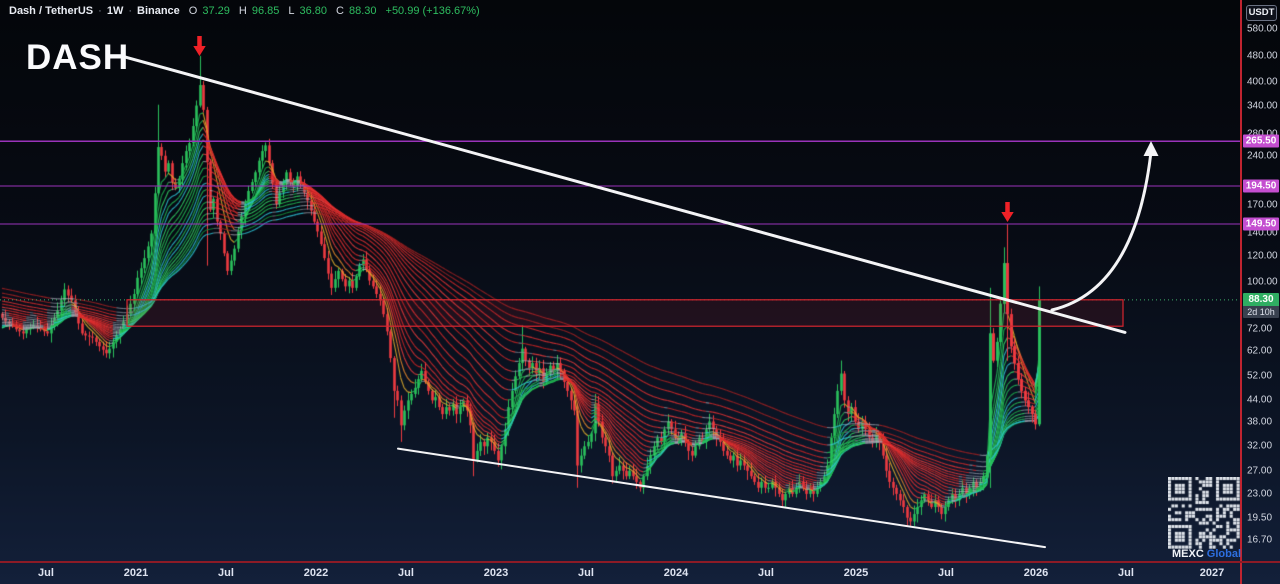 The image size is (1280, 584). Describe the element at coordinates (856, 573) in the screenshot. I see `time-tick: 2025` at that location.